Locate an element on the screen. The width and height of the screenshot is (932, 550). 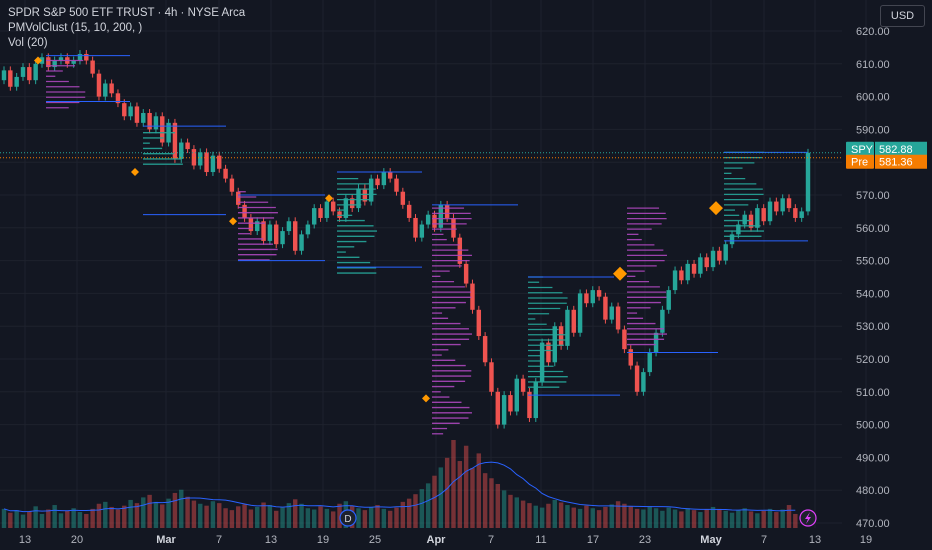
price-badge-value: 582.88 is located at coordinates (896, 150).